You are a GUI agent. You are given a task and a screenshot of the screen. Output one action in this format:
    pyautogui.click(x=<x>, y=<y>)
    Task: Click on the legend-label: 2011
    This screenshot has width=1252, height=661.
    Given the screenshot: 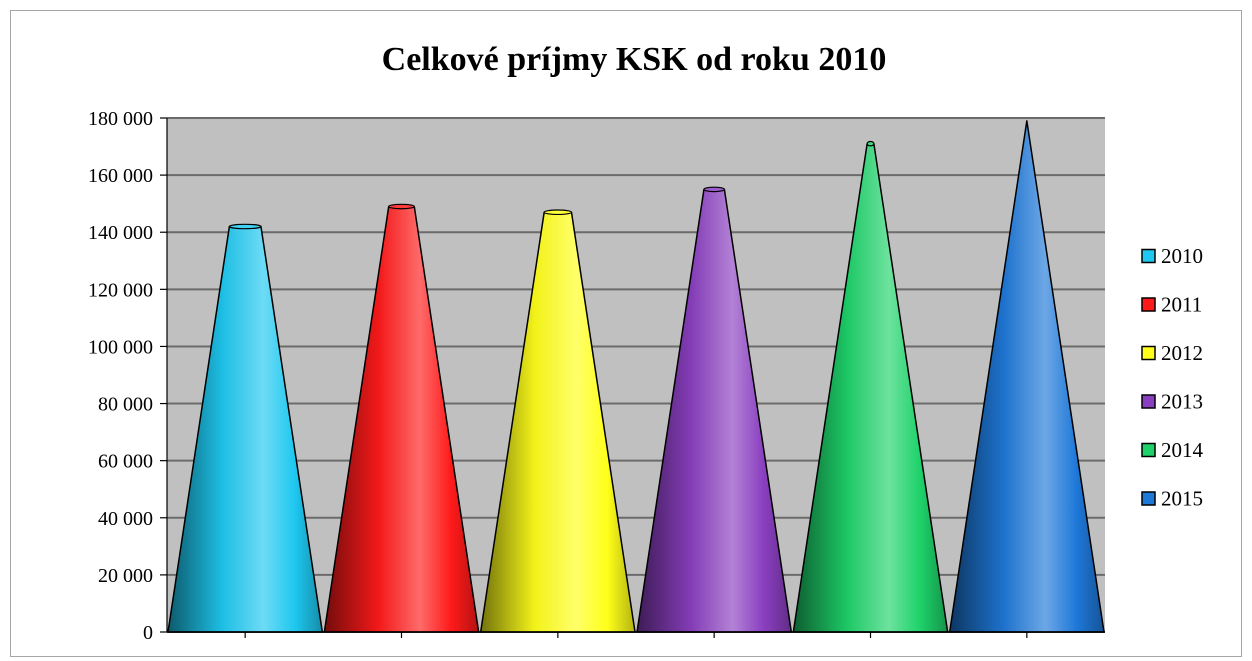 What is the action you would take?
    pyautogui.click(x=1181, y=305)
    